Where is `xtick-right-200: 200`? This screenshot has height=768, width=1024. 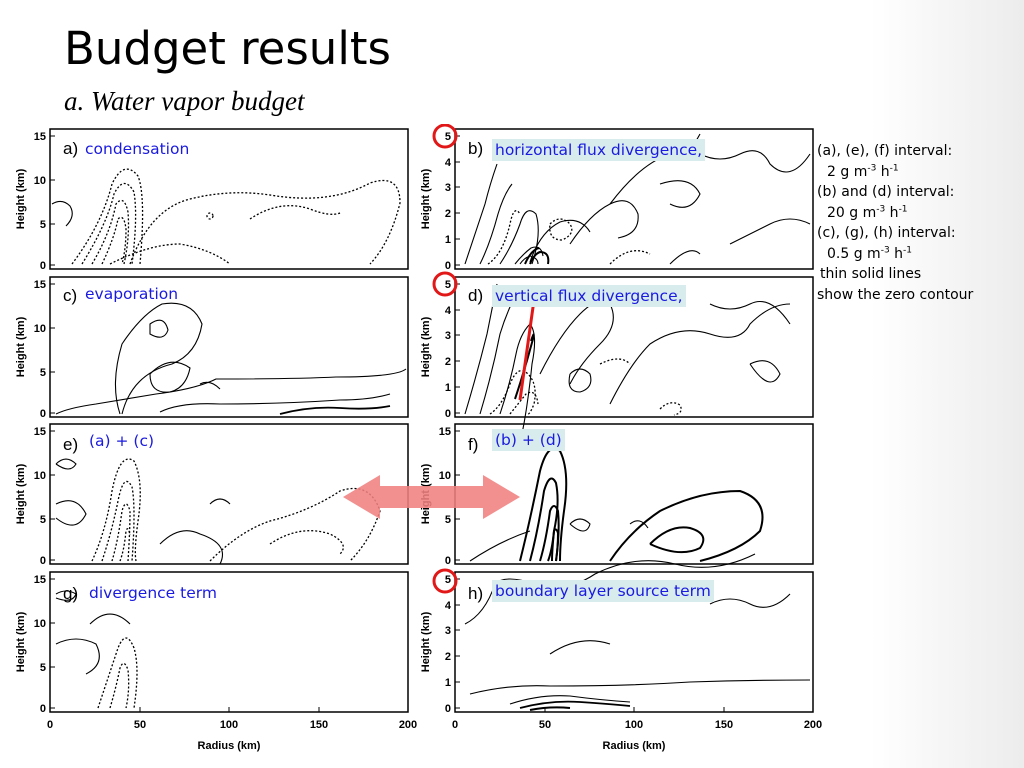
xtick-right-200: 200 is located at coordinates (813, 725).